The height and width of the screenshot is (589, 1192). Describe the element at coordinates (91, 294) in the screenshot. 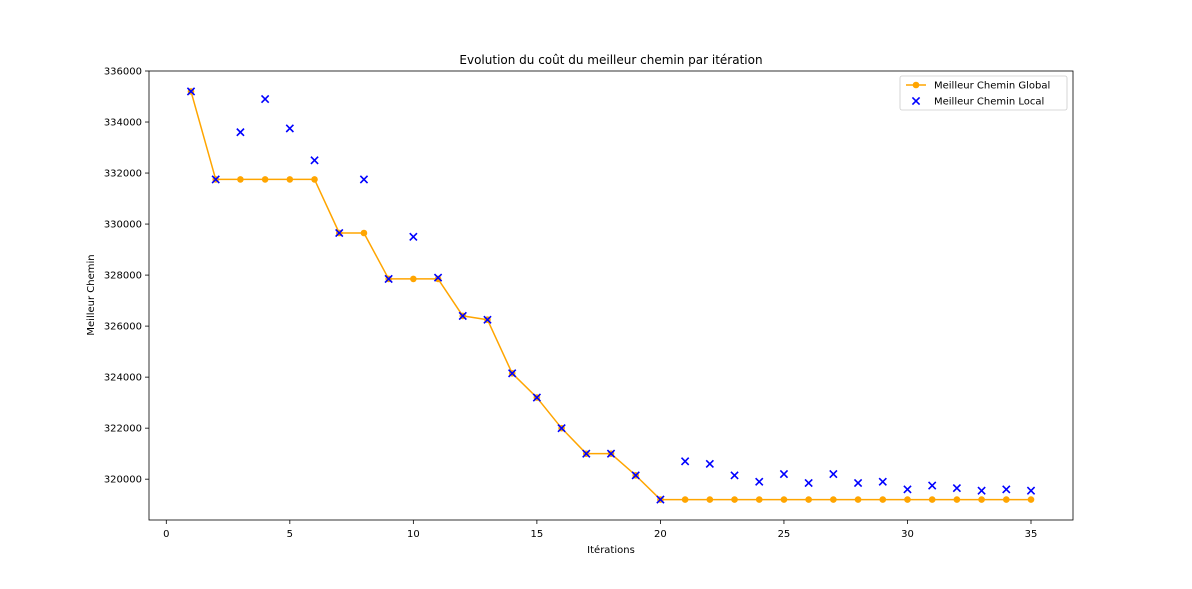

I see `y-axis-title: Meilleur Chemin` at that location.